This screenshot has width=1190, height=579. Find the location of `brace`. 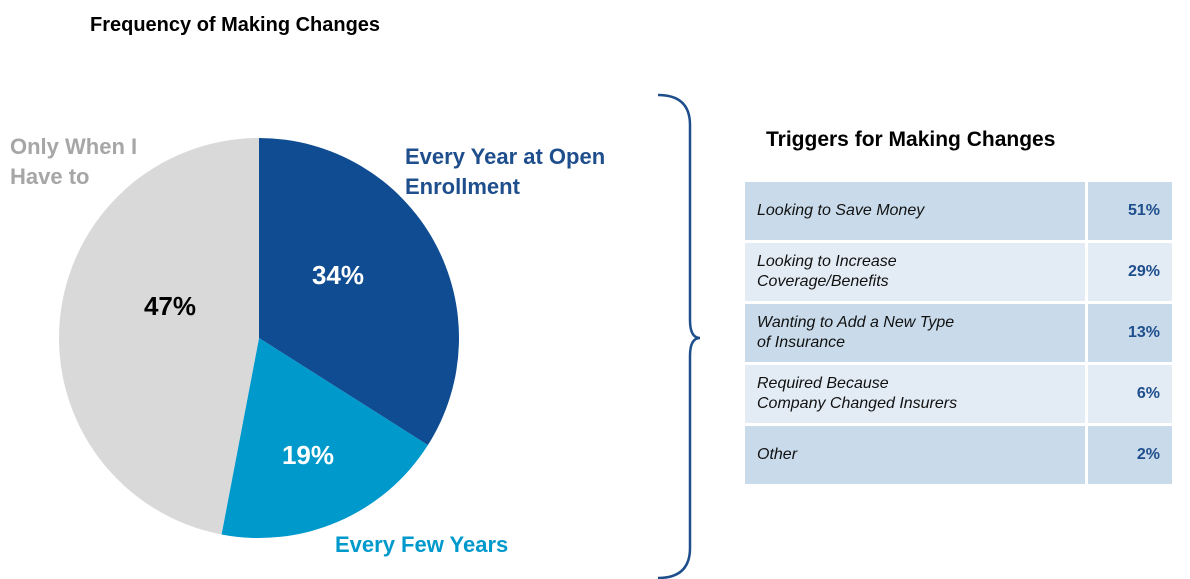

brace is located at coordinates (679, 336).